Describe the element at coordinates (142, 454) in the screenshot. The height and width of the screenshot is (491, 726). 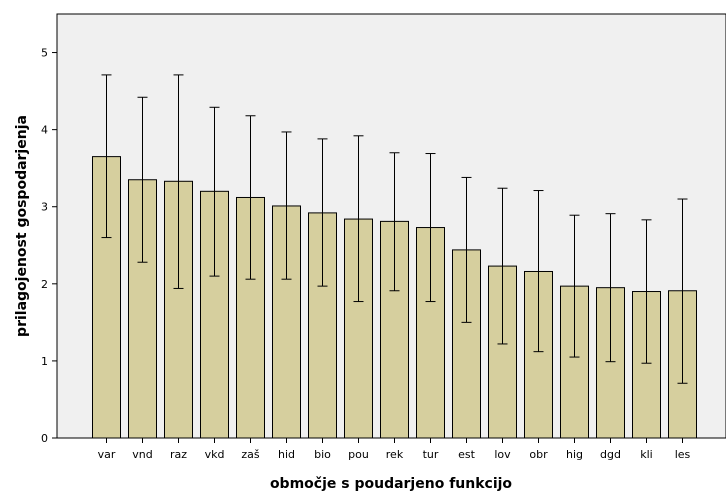
I see `x-tick-label: vnd` at that location.